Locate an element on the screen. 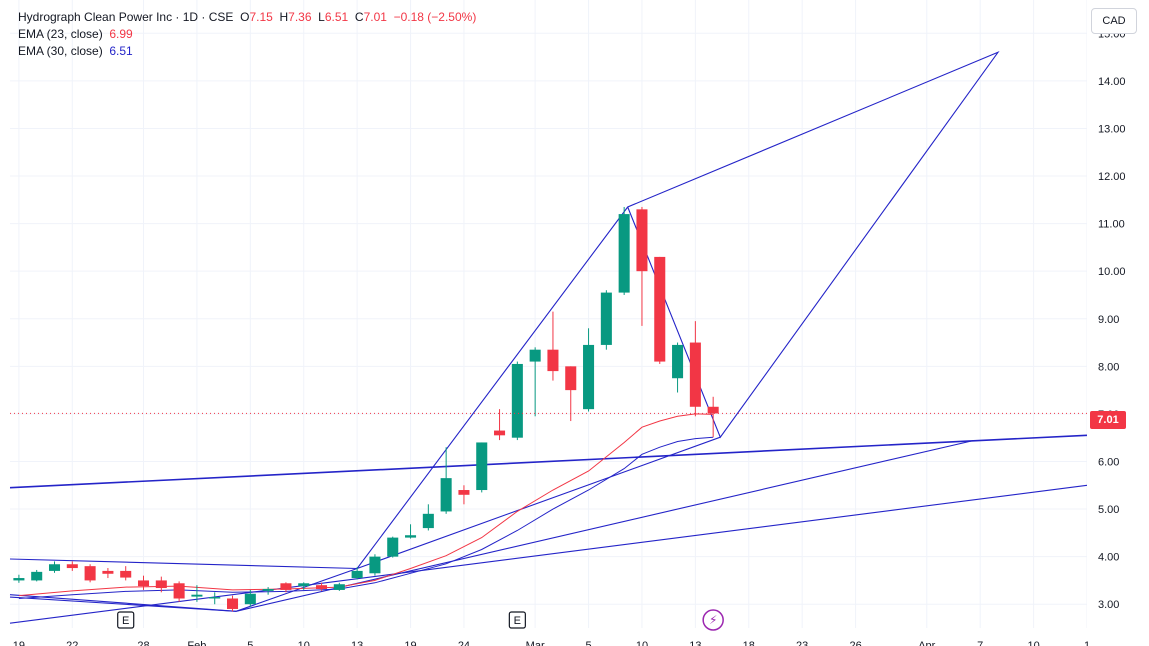 Image resolution: width=1149 pixels, height=646 pixels. price-axis-bg is located at coordinates (1118, 323).